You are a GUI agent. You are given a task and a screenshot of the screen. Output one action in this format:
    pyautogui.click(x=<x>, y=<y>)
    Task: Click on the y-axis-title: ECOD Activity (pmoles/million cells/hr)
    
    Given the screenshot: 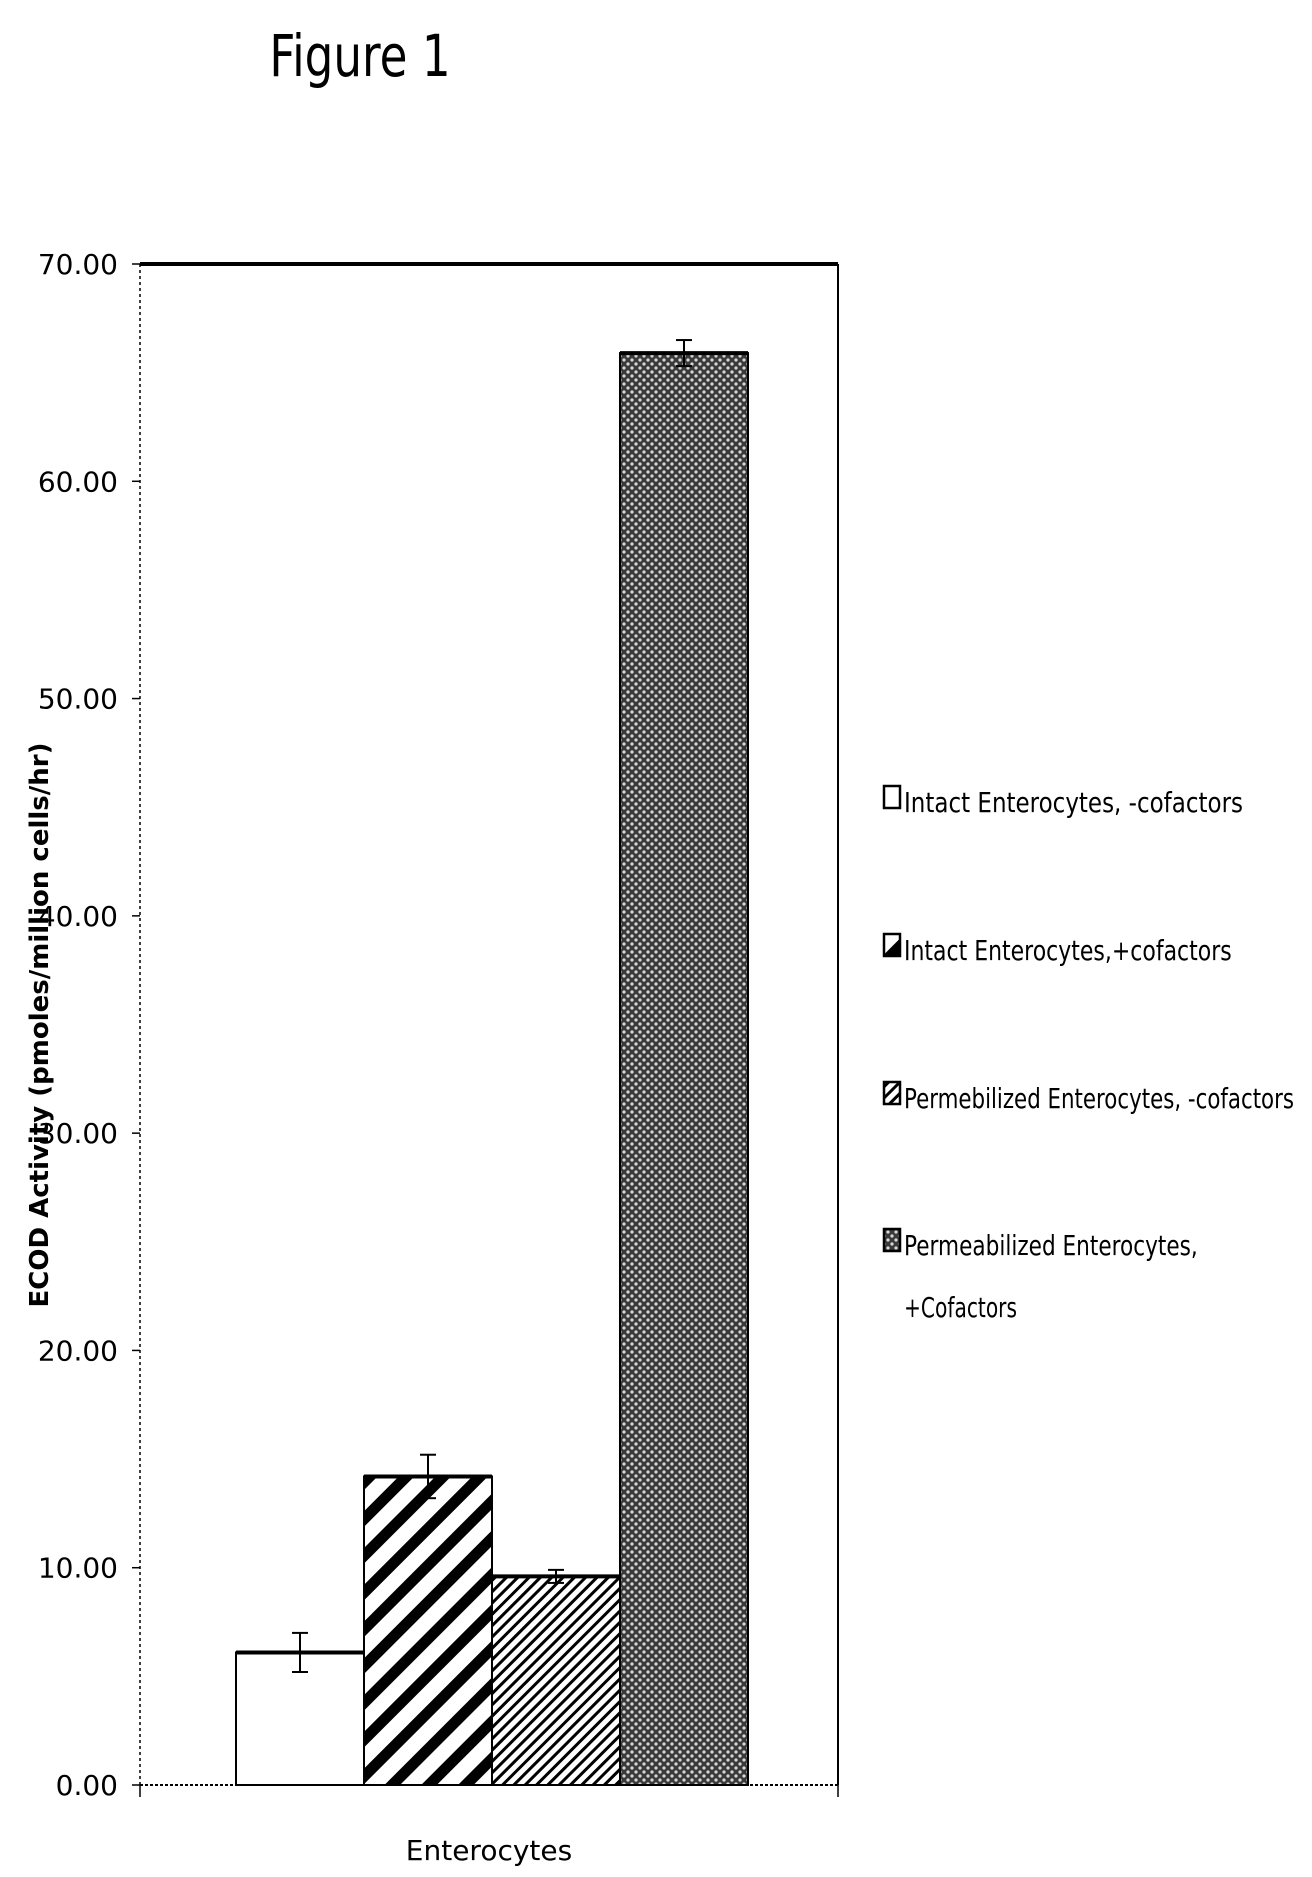 What is the action you would take?
    pyautogui.click(x=40, y=1025)
    